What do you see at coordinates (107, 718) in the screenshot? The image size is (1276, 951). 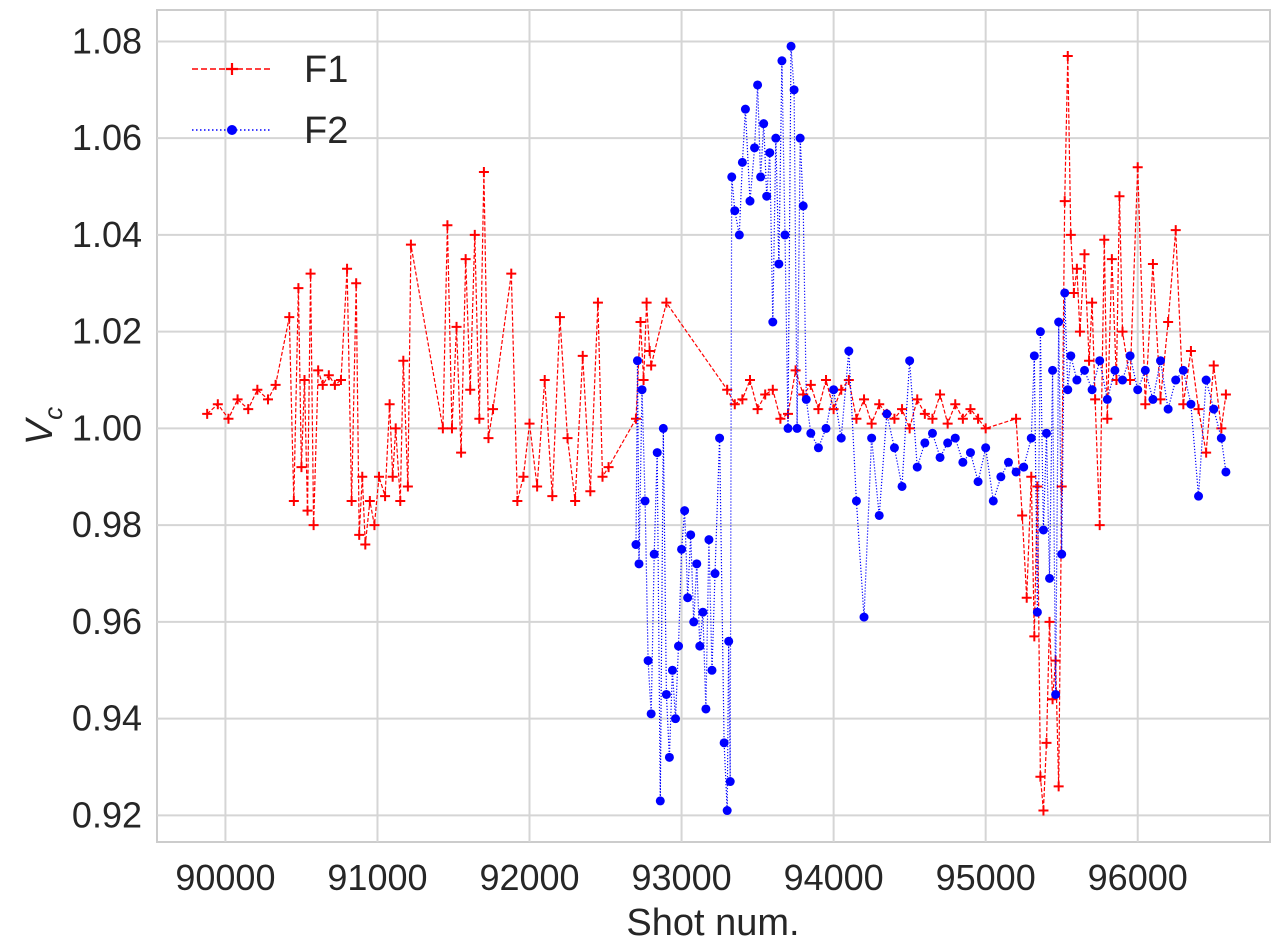 I see `y-tick-label: 0.94` at bounding box center [107, 718].